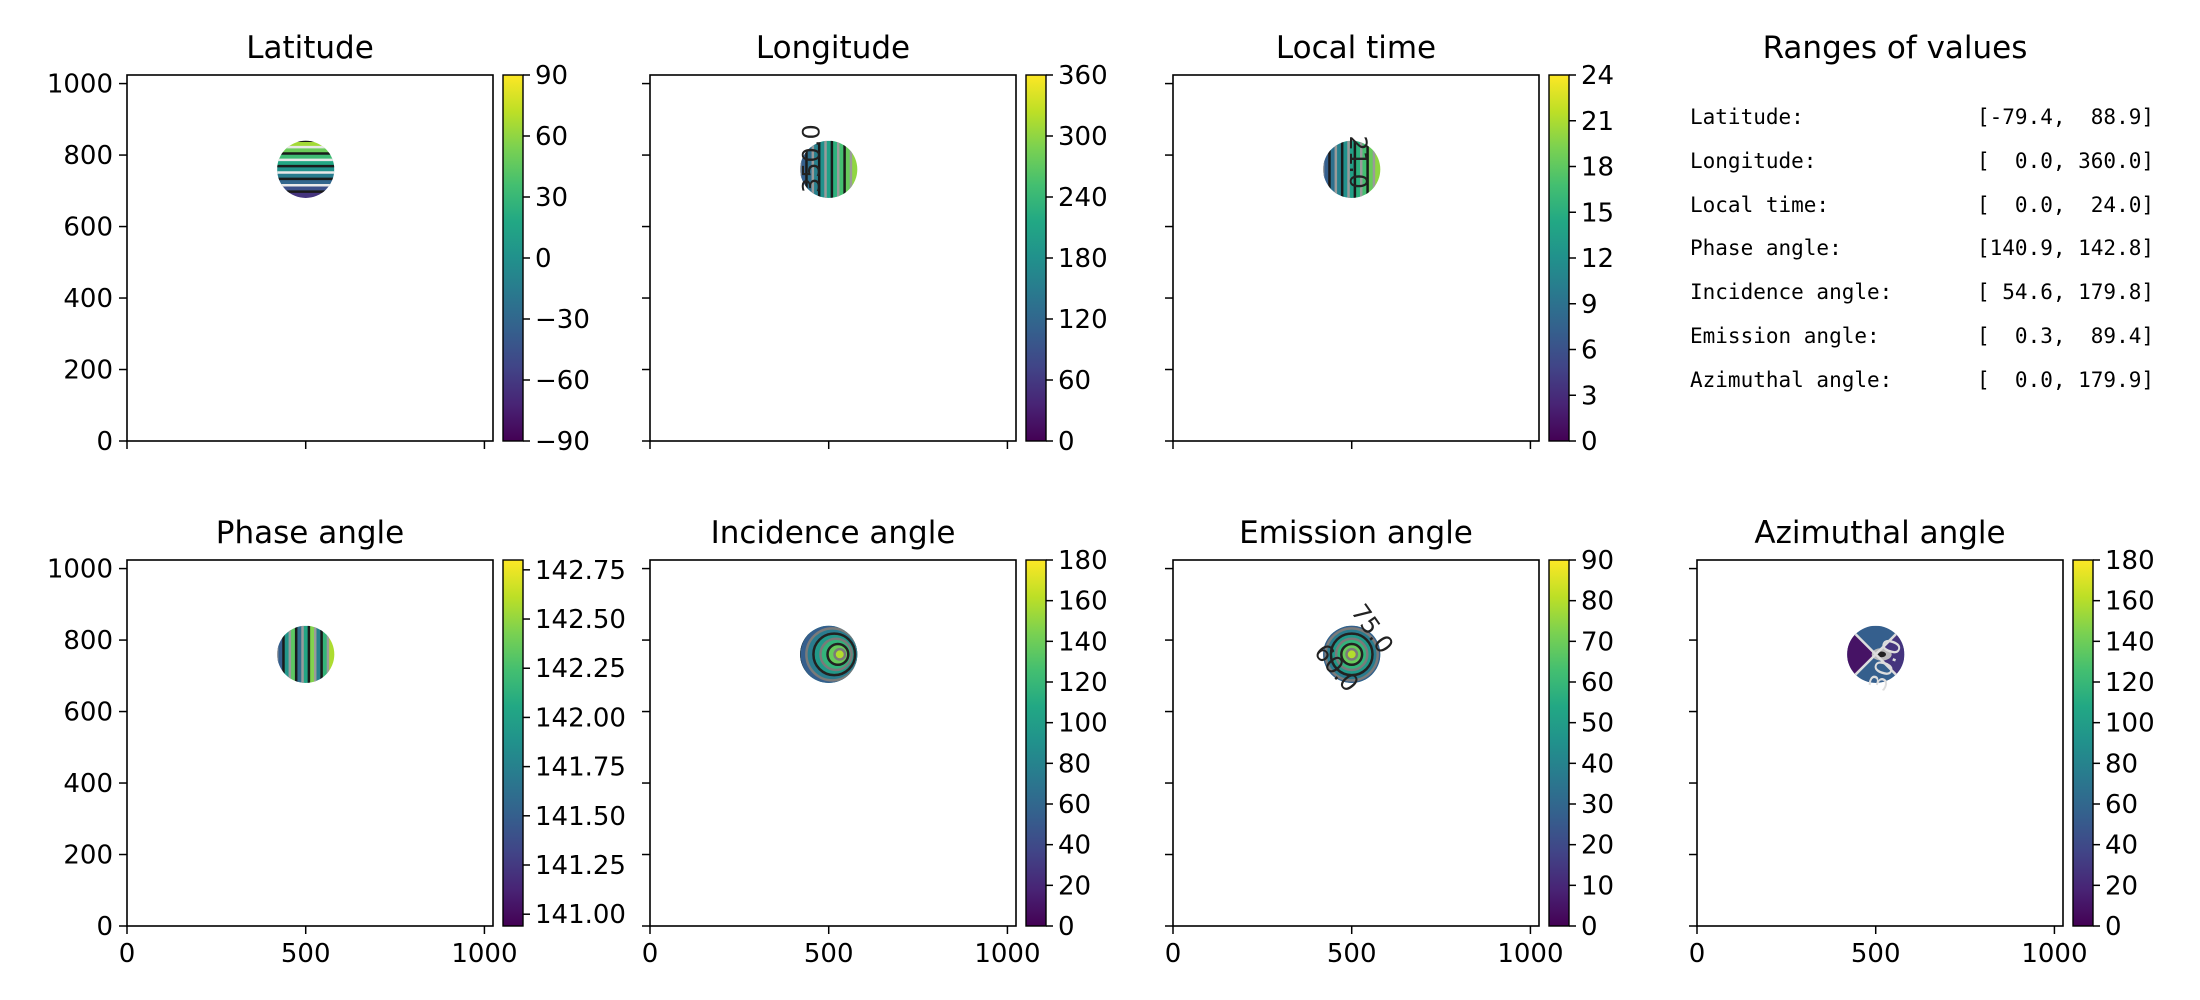 This screenshot has width=2200, height=1000. Describe the element at coordinates (580, 817) in the screenshot. I see `colorbar-tick-label: 141.50` at that location.